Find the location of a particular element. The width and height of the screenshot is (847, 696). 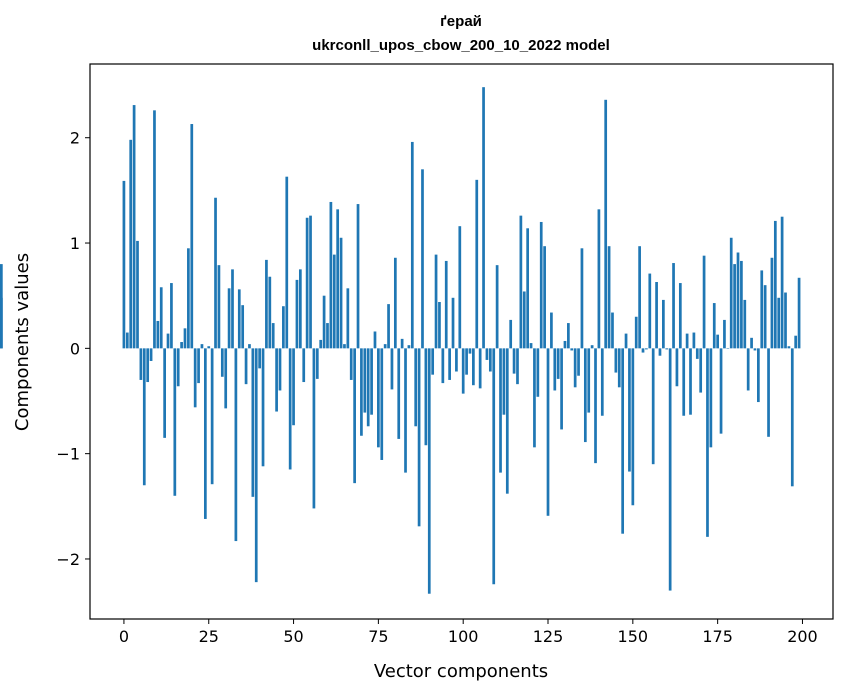

x-axis-ticks: 0 25 50 75 100 125 150 175 200 is located at coordinates (468, 632).